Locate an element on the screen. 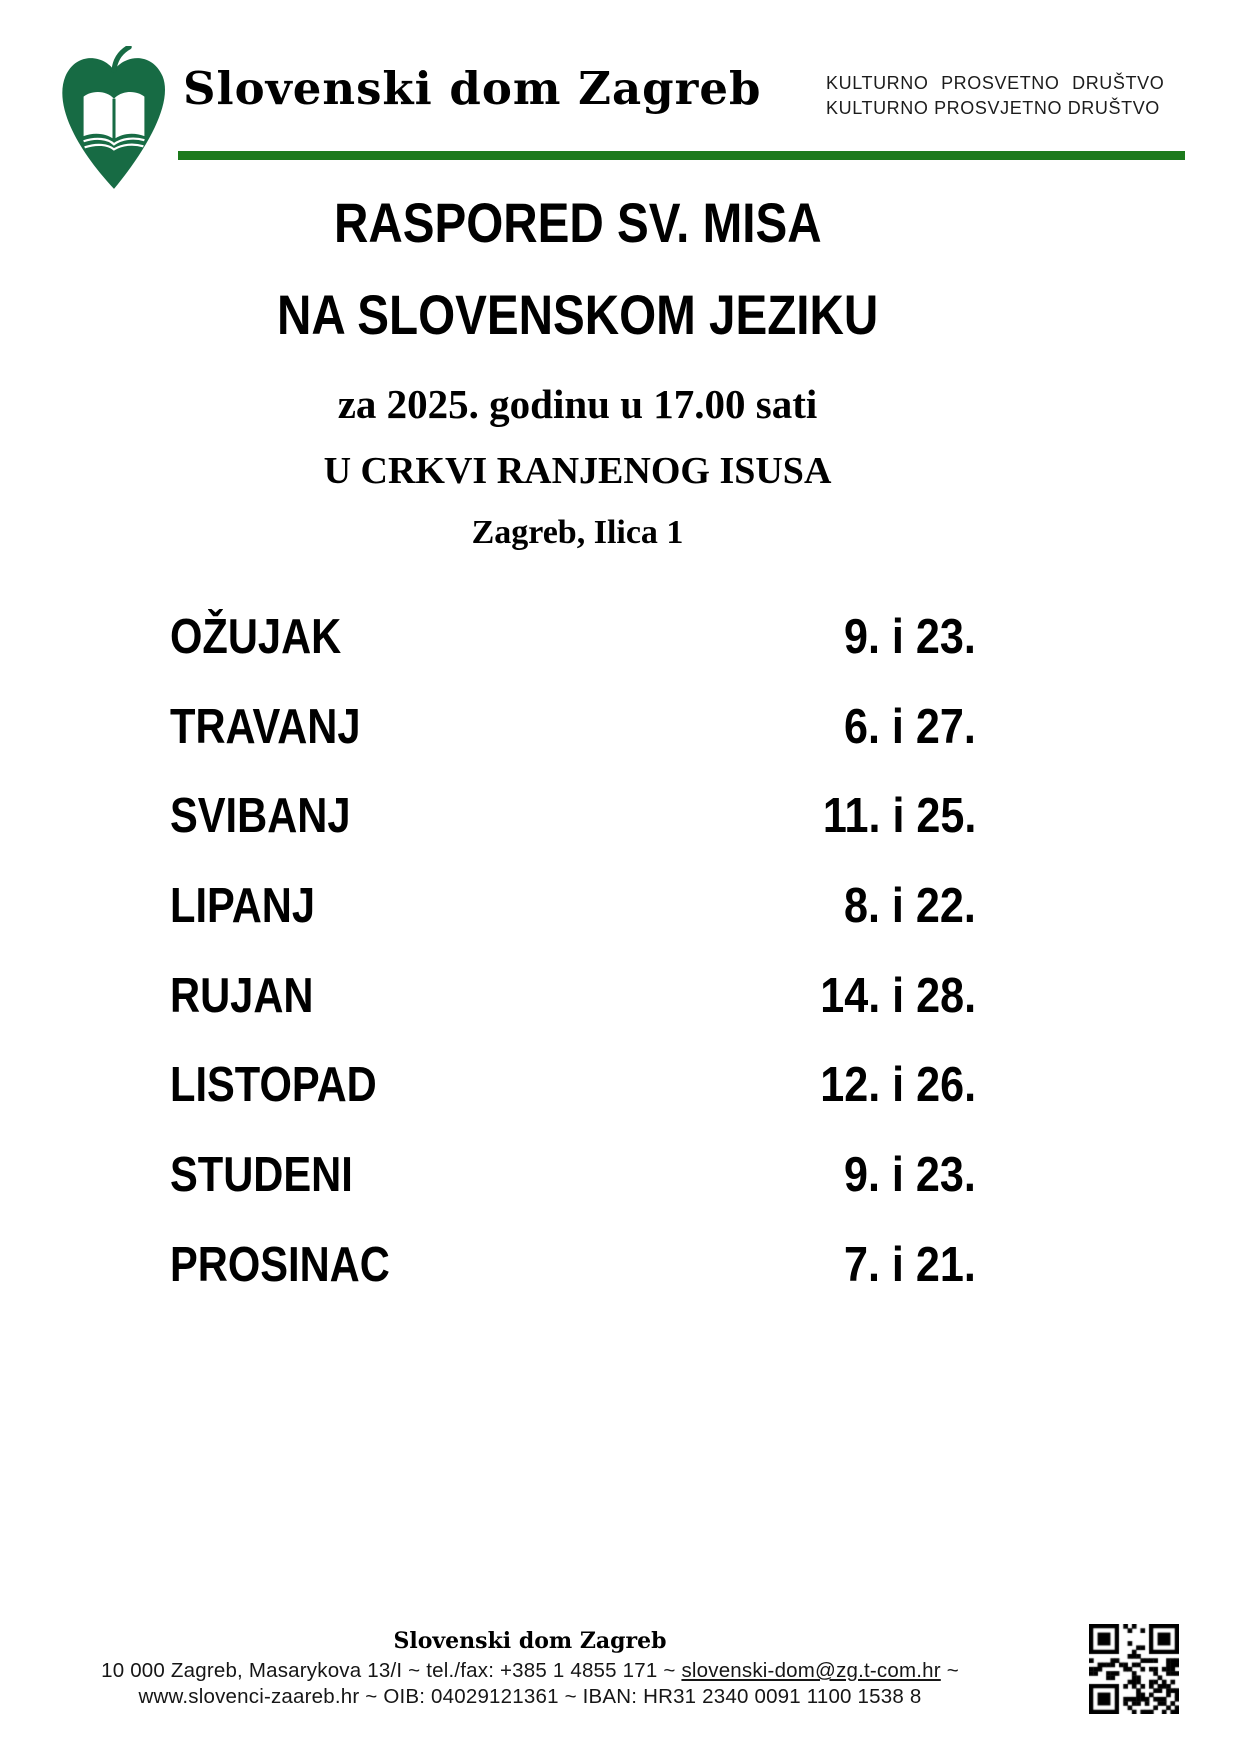 The width and height of the screenshot is (1241, 1754). email-link: slovenski-dom@zg.t-com.hr is located at coordinates (811, 1670).